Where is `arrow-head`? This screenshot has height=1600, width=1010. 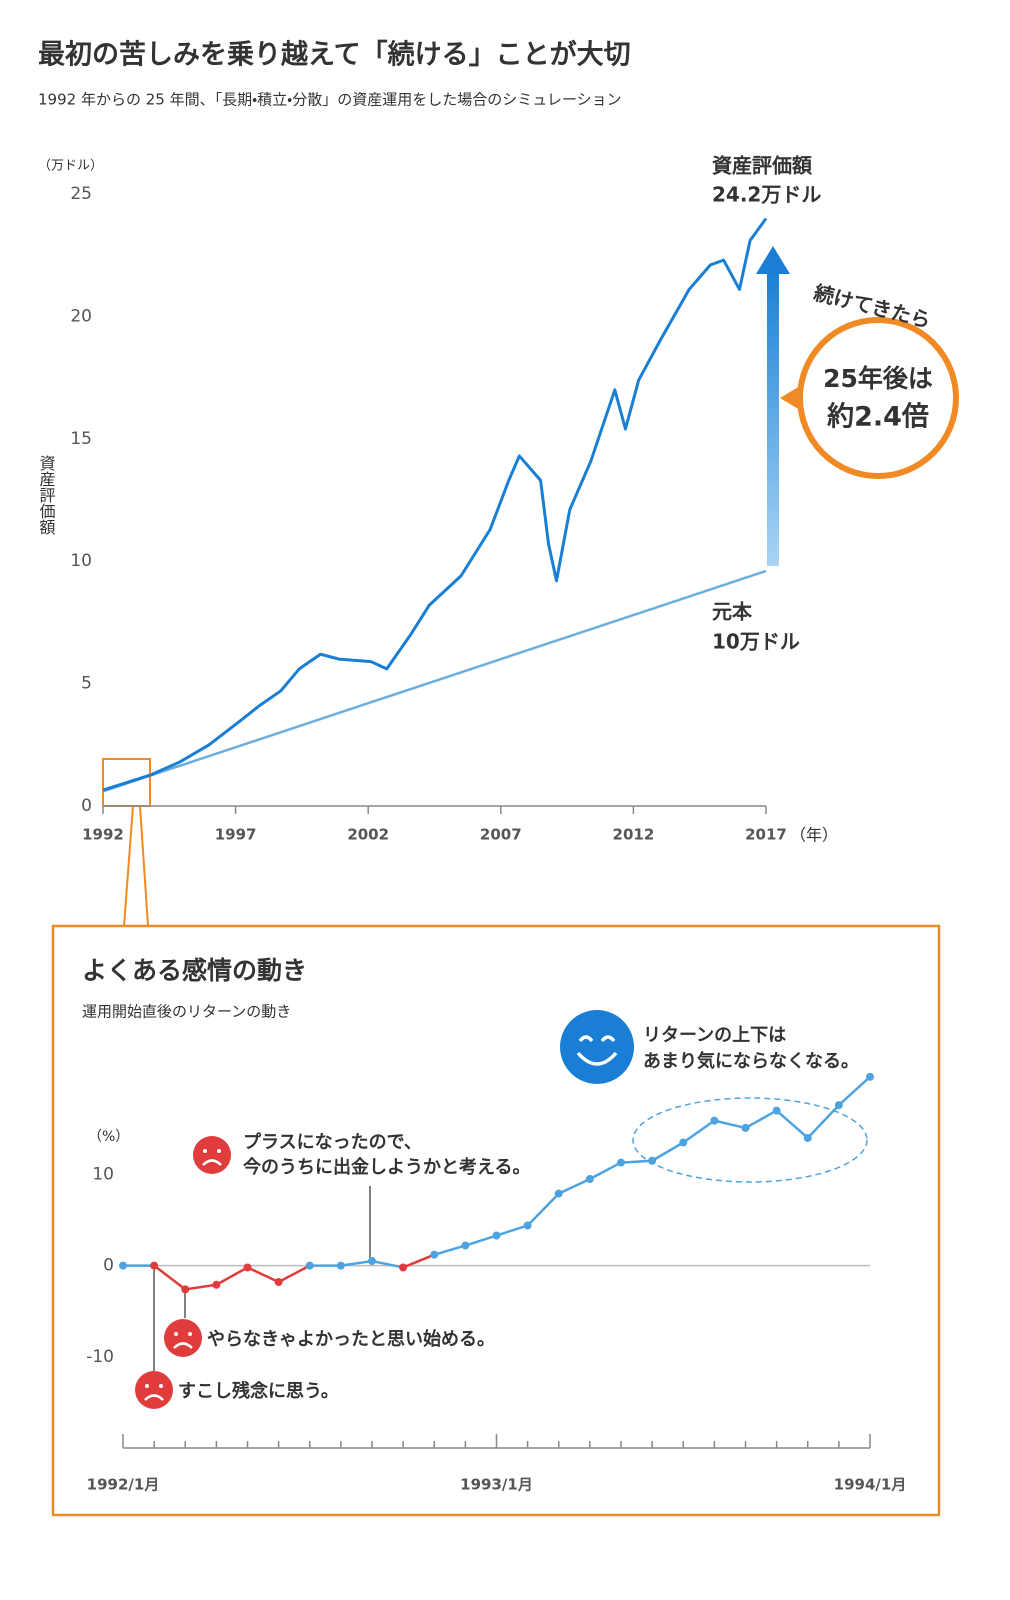 arrow-head is located at coordinates (773, 260).